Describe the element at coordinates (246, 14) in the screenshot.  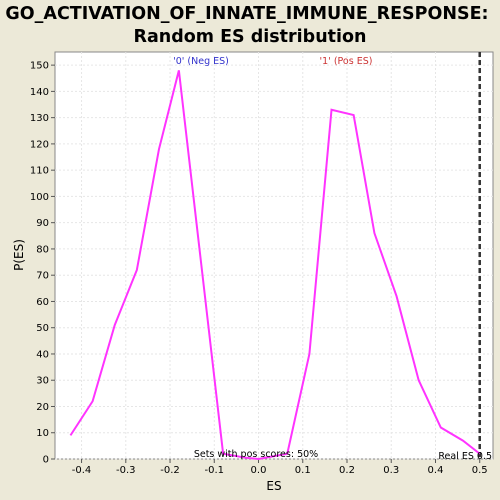
I see `chart-title-line1: GO_ACTIVATION_OF_INNATE_IMMUNE_RESPONSE:` at that location.